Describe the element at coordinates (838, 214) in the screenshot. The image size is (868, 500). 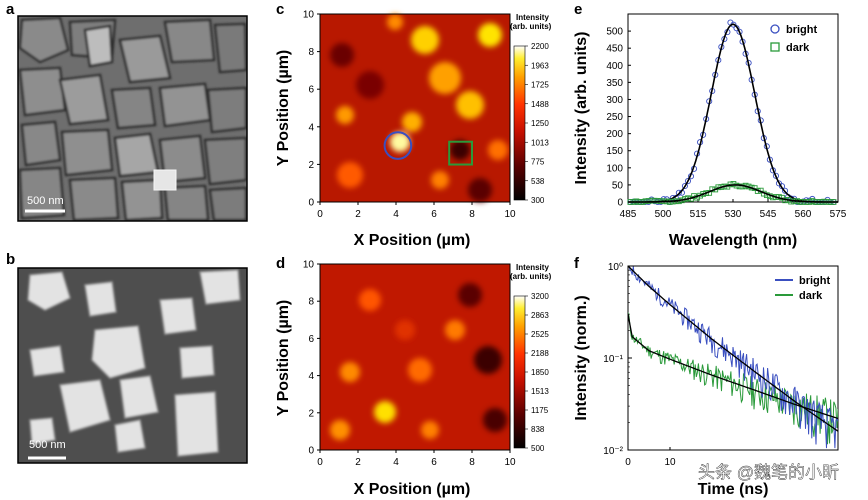
I see `x-tick-label: 575` at that location.